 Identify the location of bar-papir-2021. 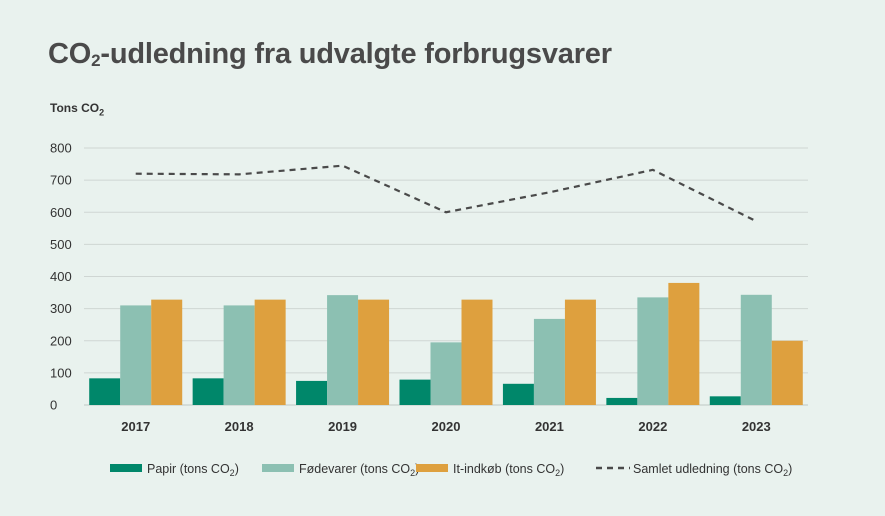
(518, 394).